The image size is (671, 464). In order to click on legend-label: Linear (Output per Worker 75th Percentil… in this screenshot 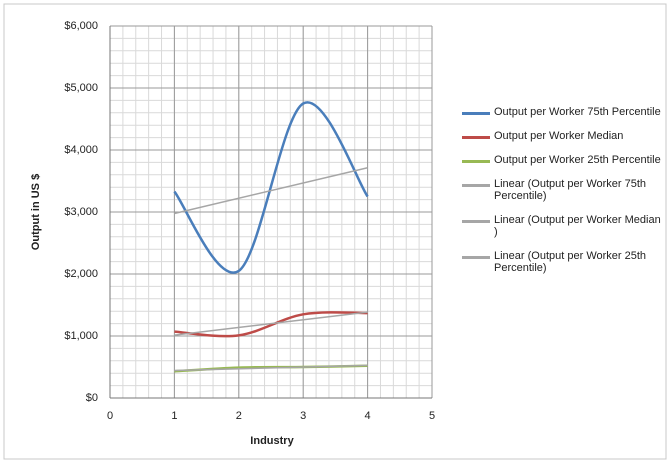, I will do `click(570, 190)`.